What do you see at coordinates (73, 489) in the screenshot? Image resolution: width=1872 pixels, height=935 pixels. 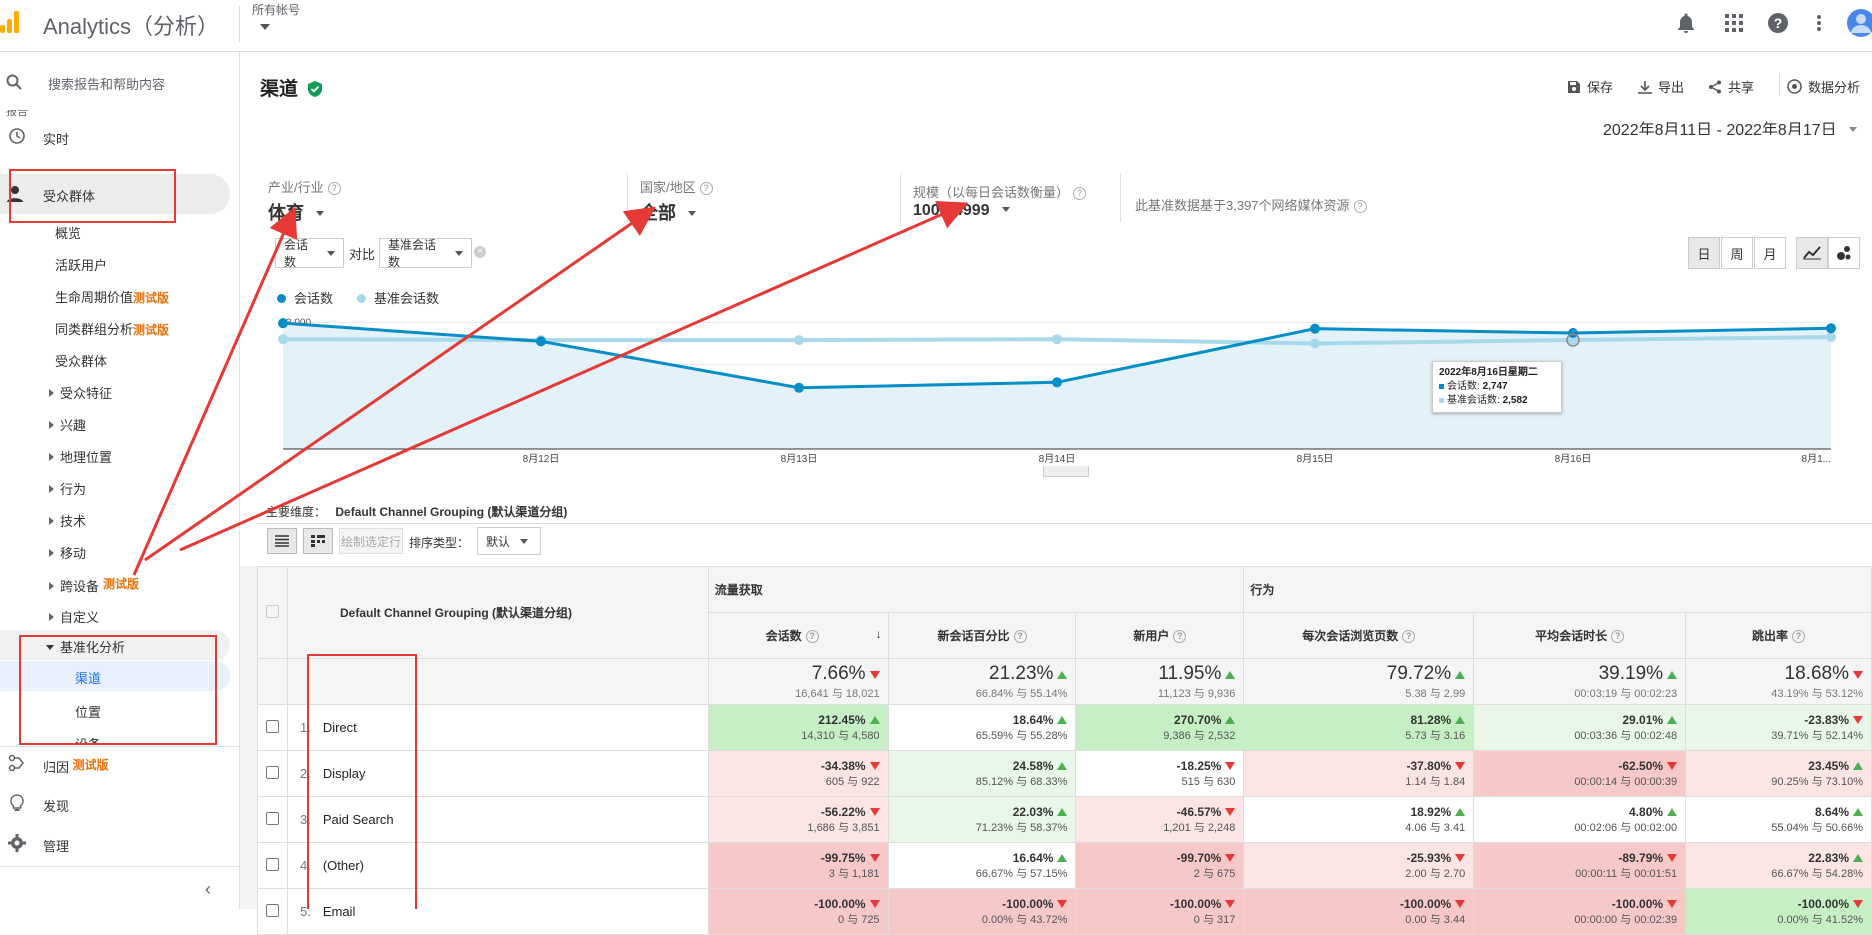 I see `sidebar-item-label: 行为` at bounding box center [73, 489].